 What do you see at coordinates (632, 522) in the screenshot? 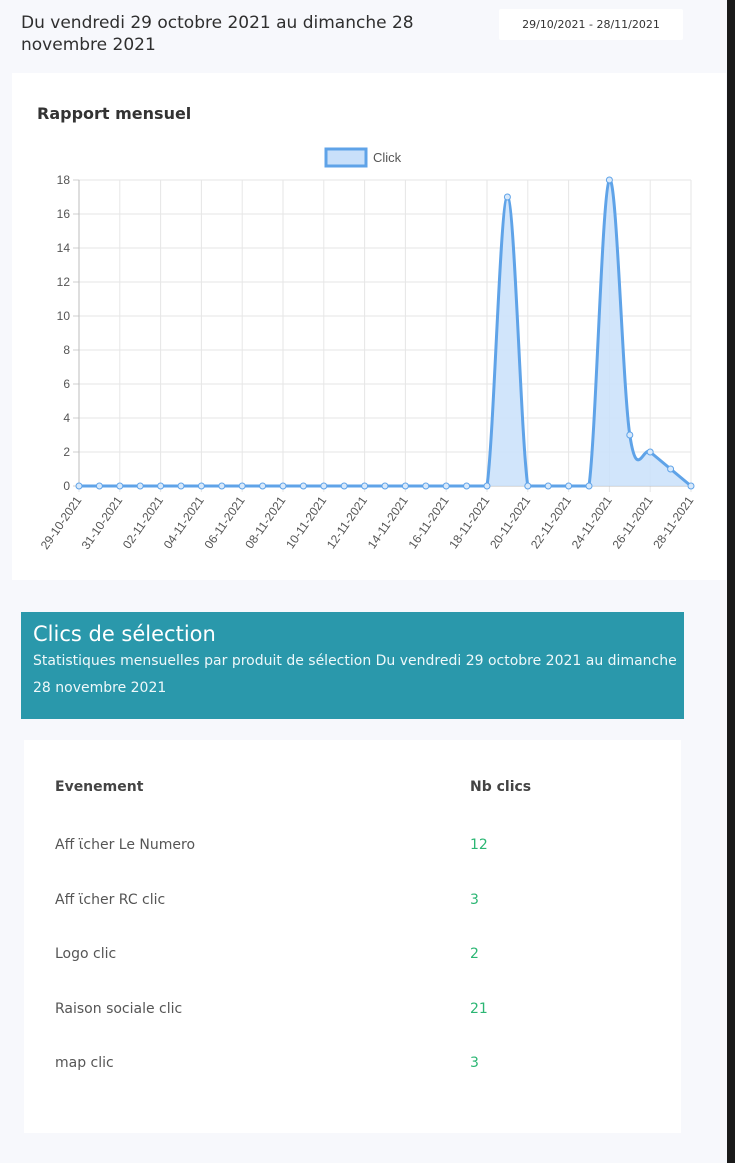
I see `x-tick-label: 26-11-2021` at bounding box center [632, 522].